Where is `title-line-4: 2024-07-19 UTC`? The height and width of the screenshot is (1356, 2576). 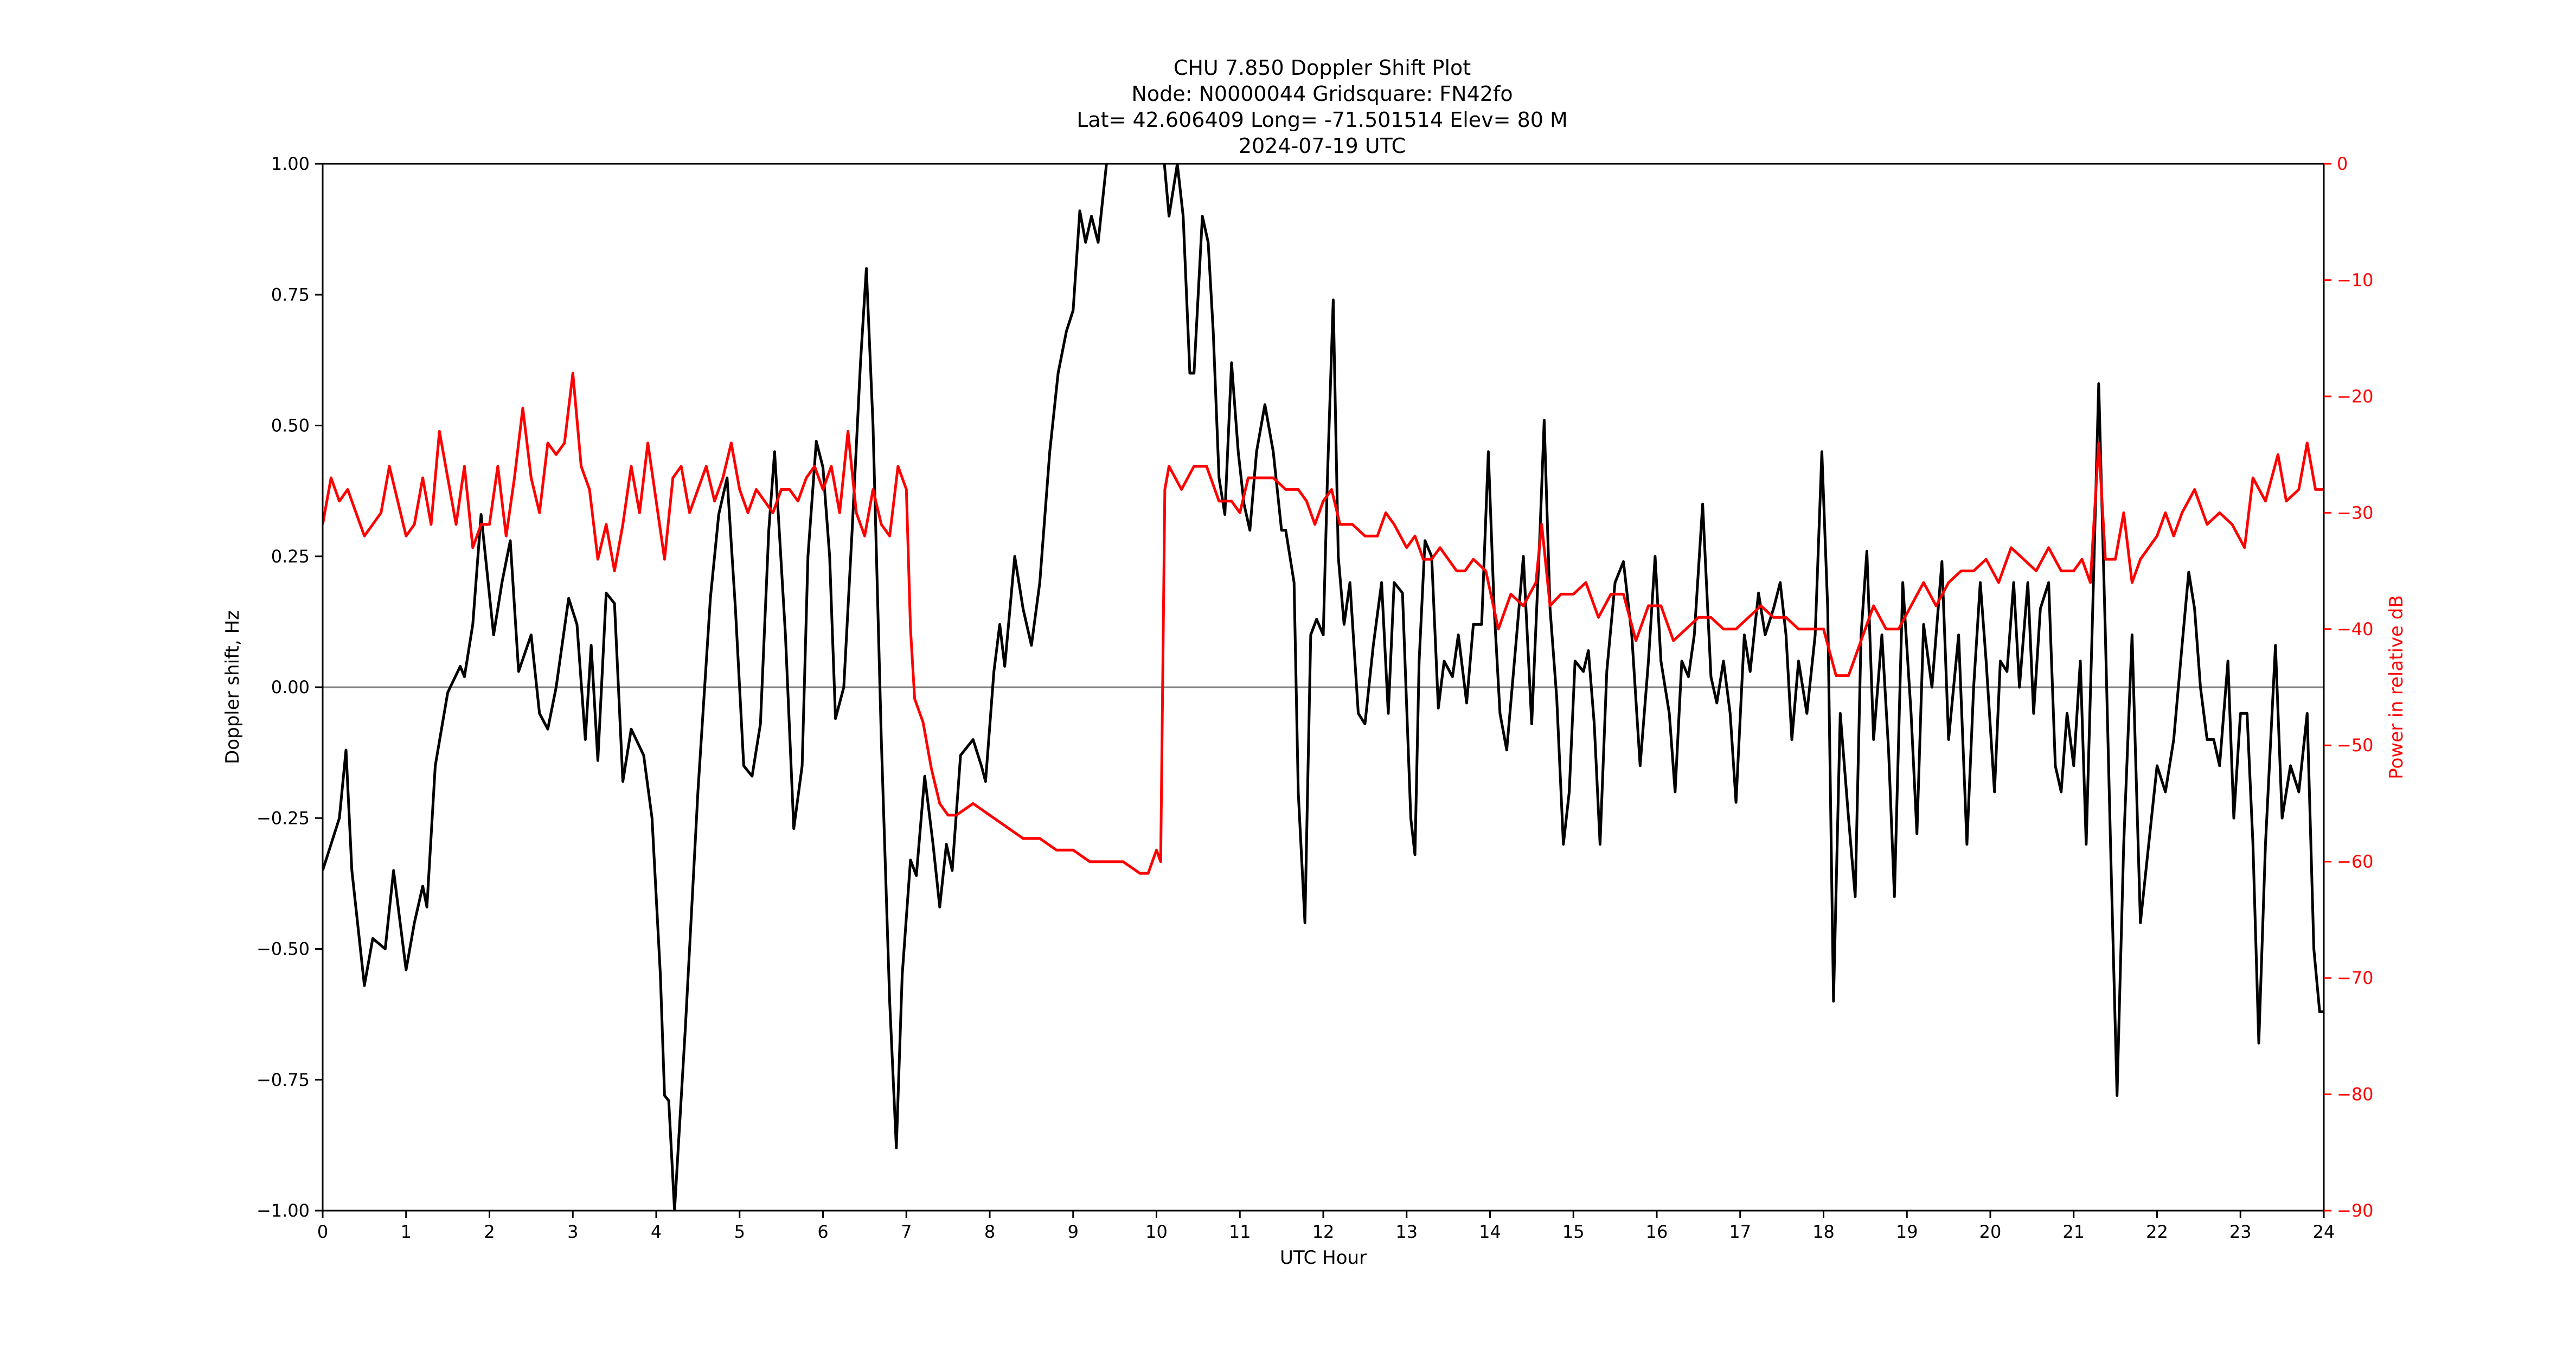 title-line-4: 2024-07-19 UTC is located at coordinates (1322, 146).